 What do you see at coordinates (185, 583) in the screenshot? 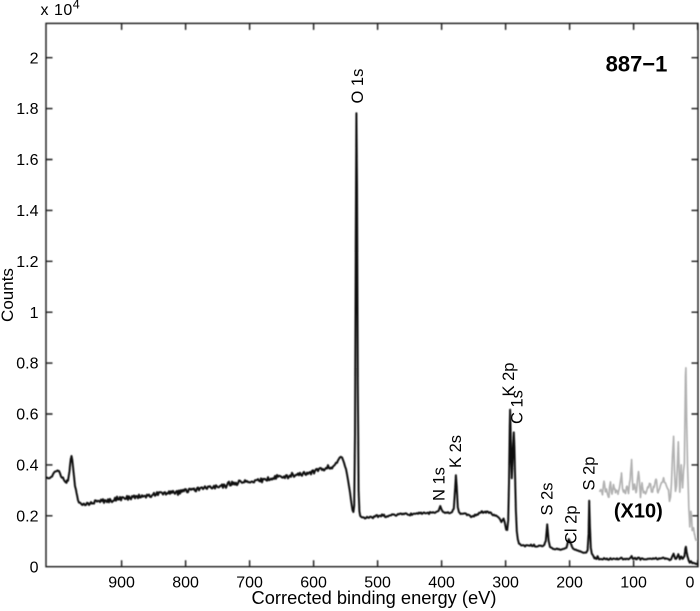
I see `svg-text: 800` at bounding box center [185, 583].